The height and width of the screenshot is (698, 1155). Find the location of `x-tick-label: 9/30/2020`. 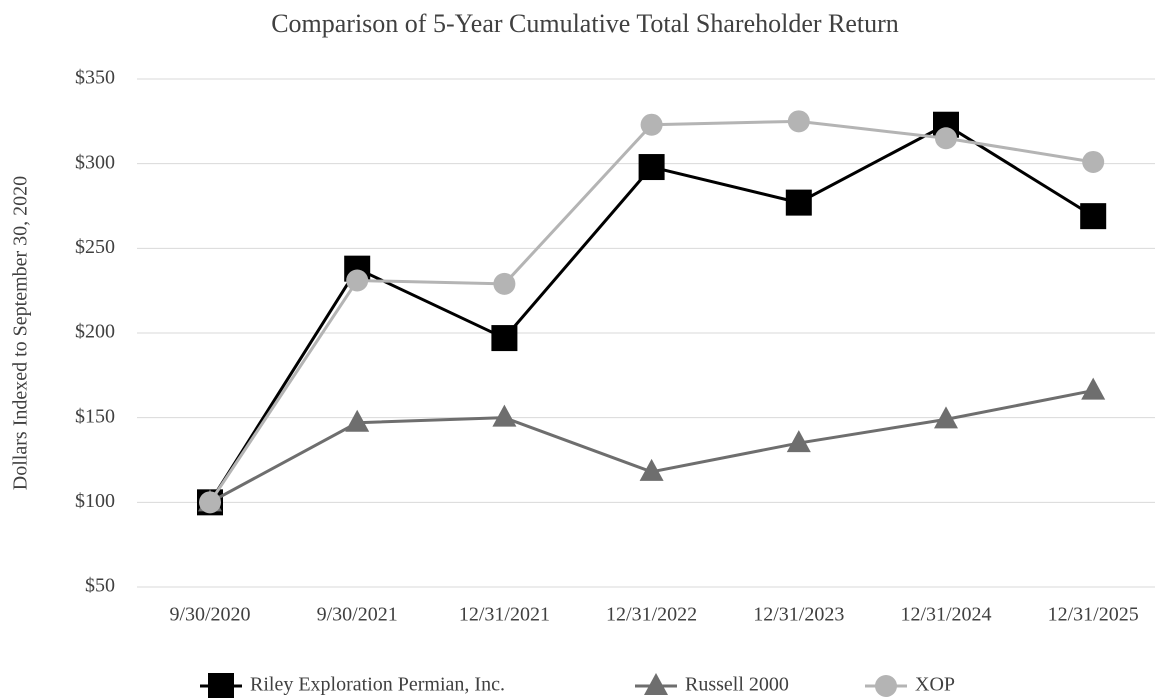

x-tick-label: 9/30/2020 is located at coordinates (209, 615).